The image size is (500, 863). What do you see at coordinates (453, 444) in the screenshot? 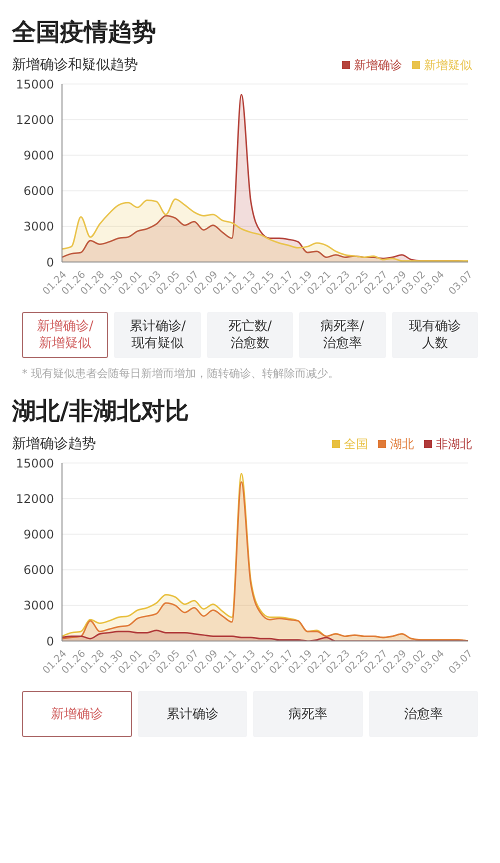
I see `legend-label: 非湖北` at bounding box center [453, 444].